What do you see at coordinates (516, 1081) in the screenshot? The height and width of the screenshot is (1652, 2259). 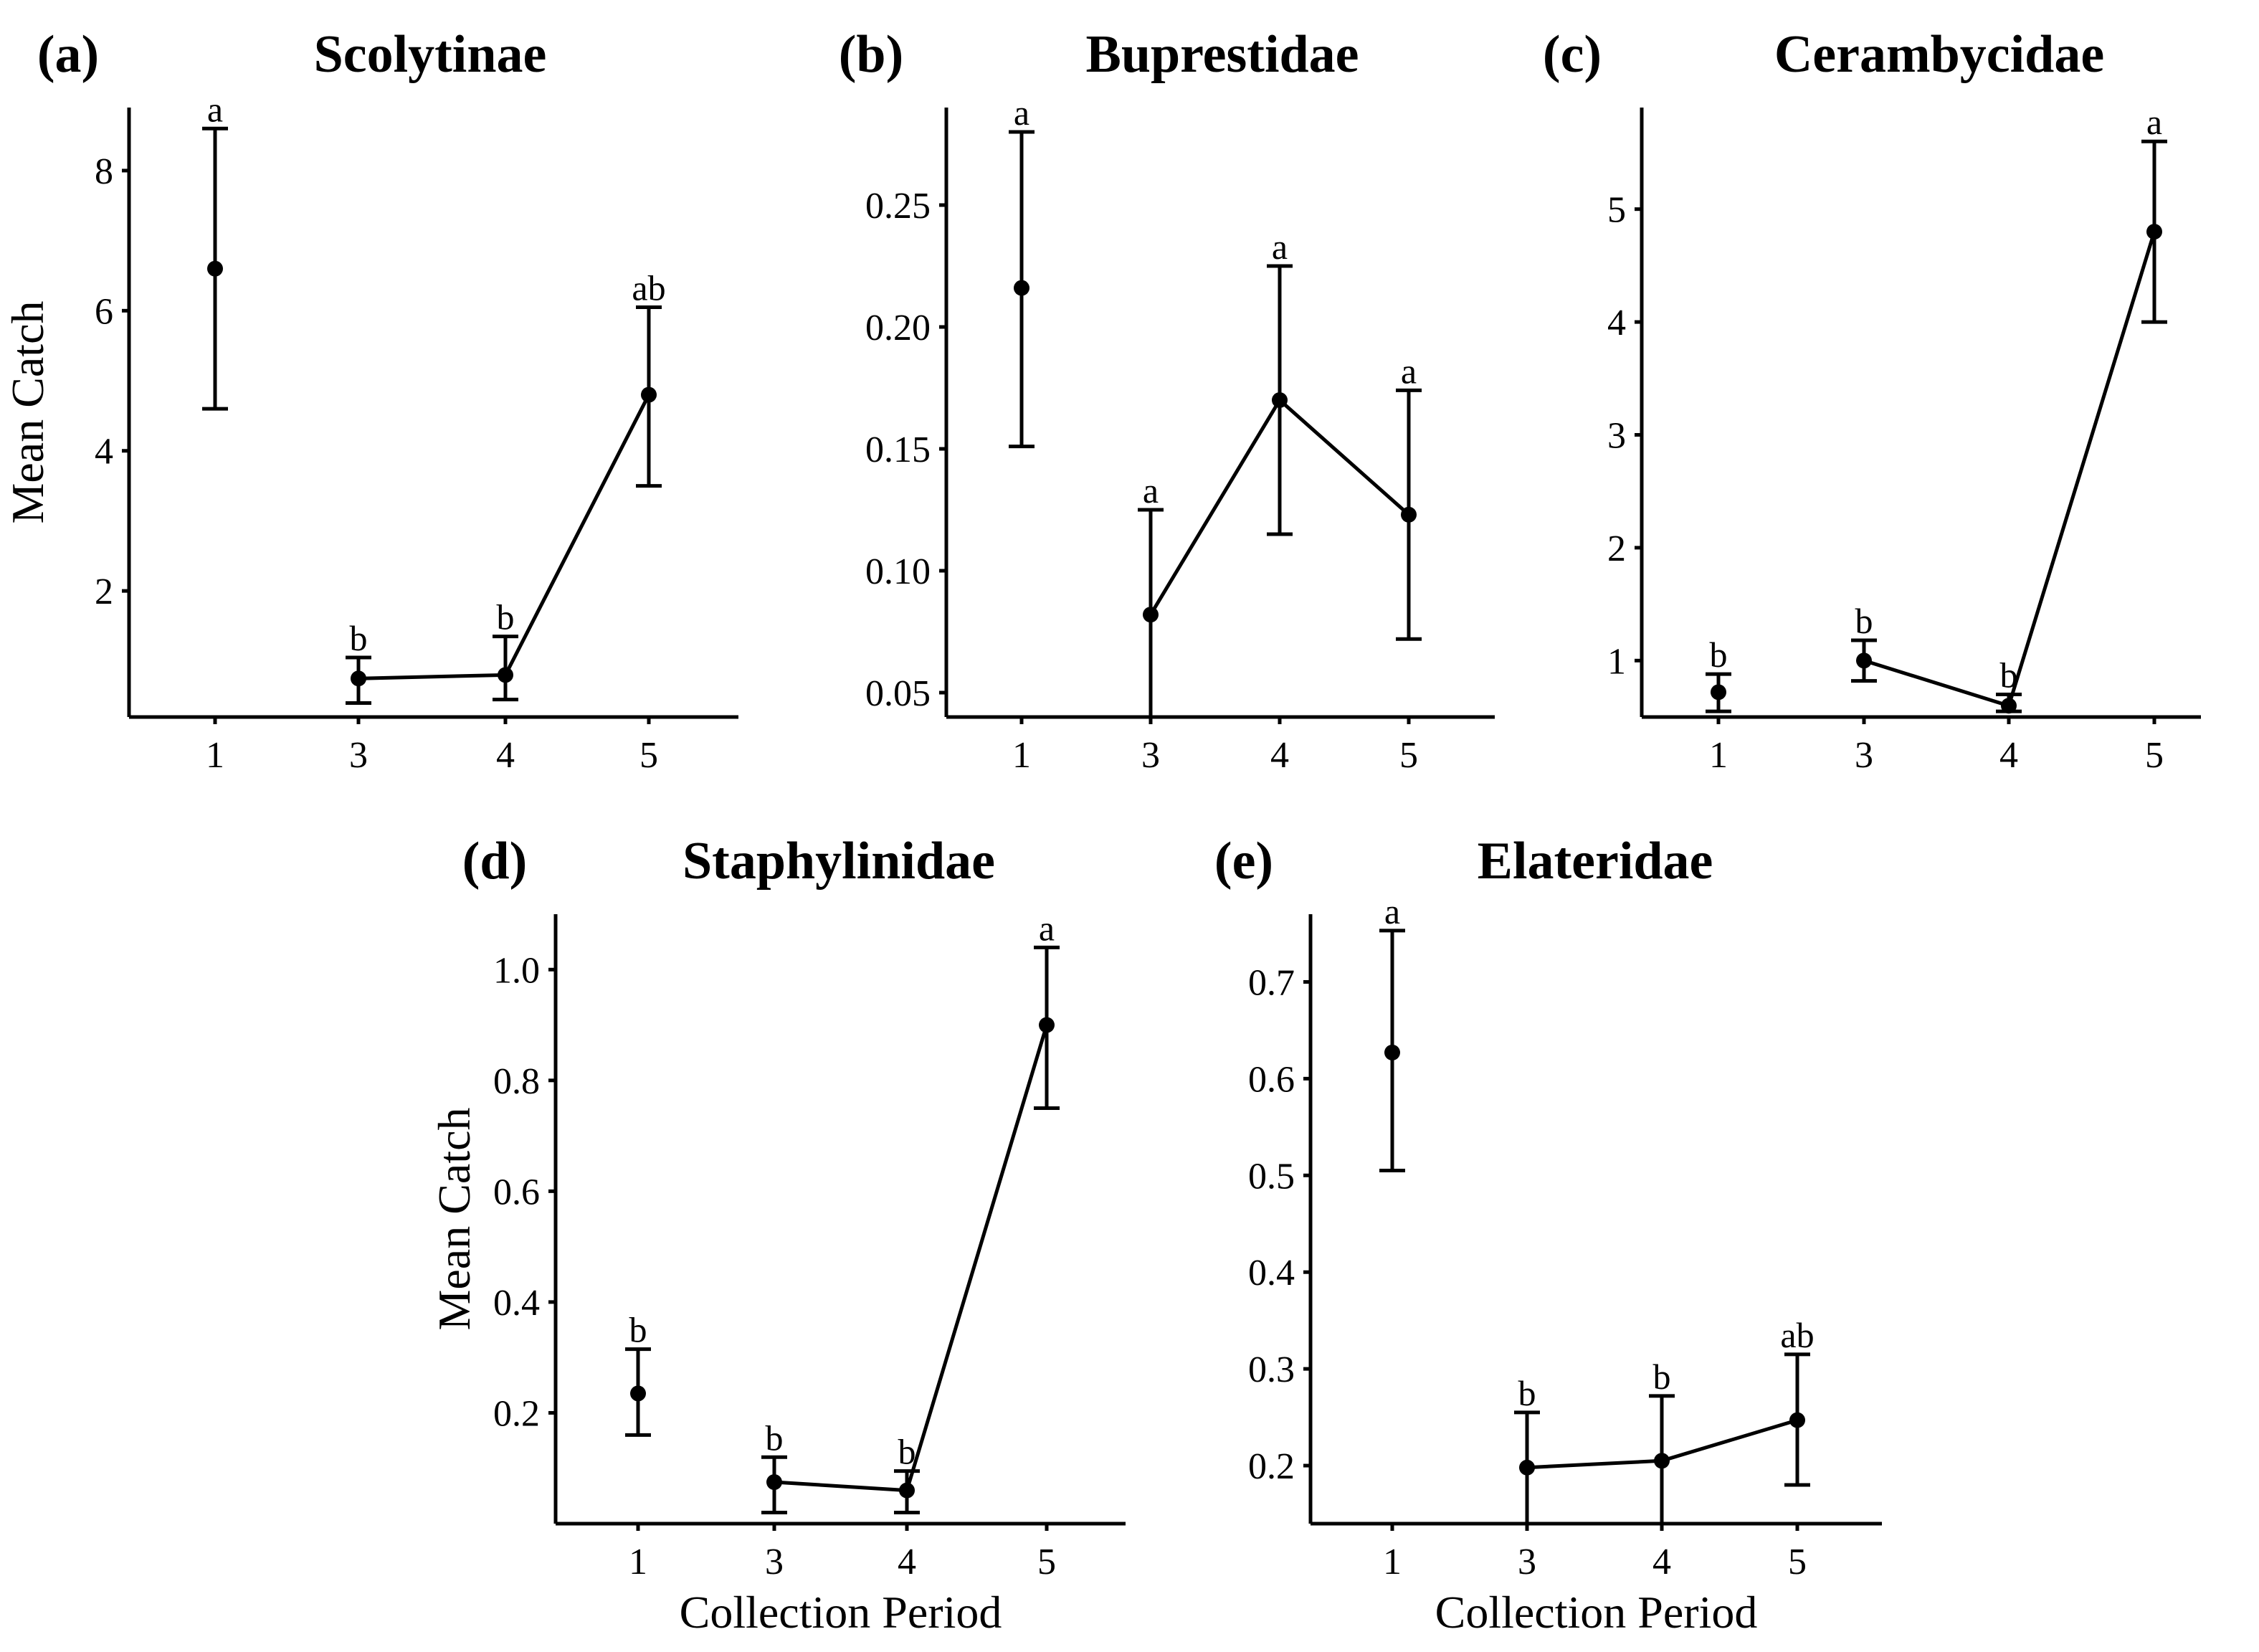 I see `y-tick-label: 0.8` at bounding box center [516, 1081].